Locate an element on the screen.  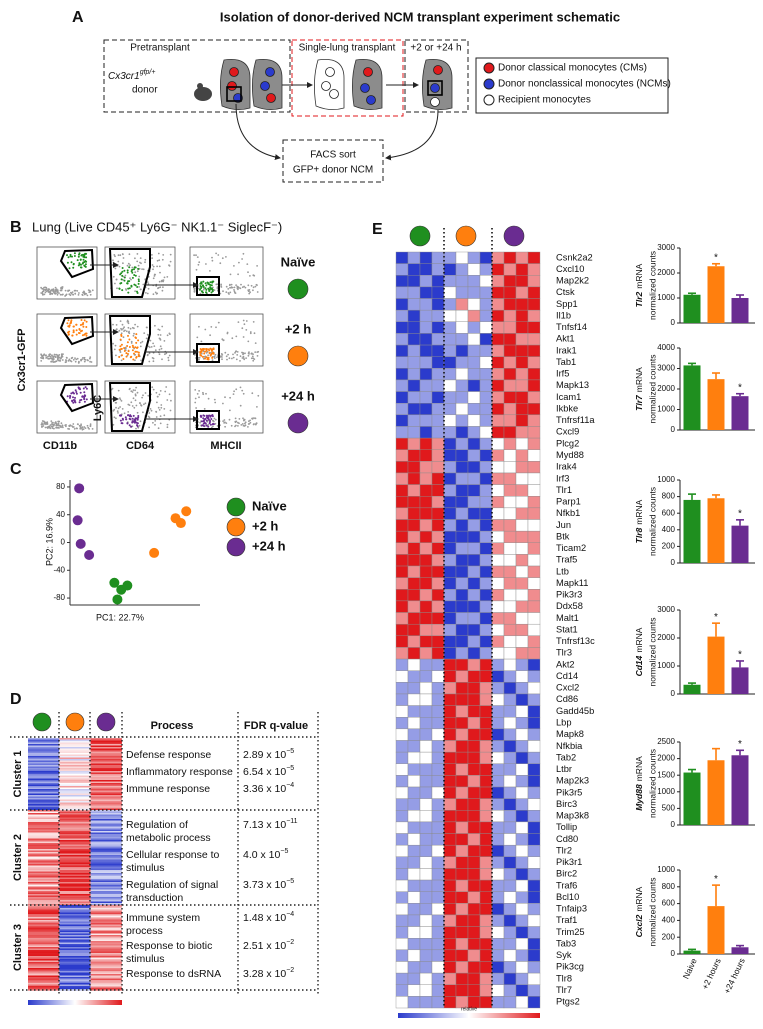
y-tick-label: 800 is located at coordinates (669, 496).